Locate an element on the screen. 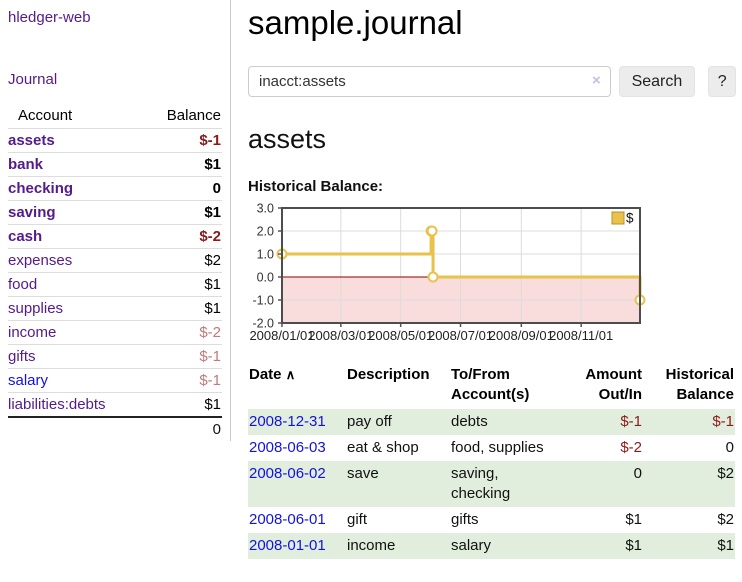 This screenshot has height=582, width=742. accounts-header-balance: Balance is located at coordinates (193, 115).